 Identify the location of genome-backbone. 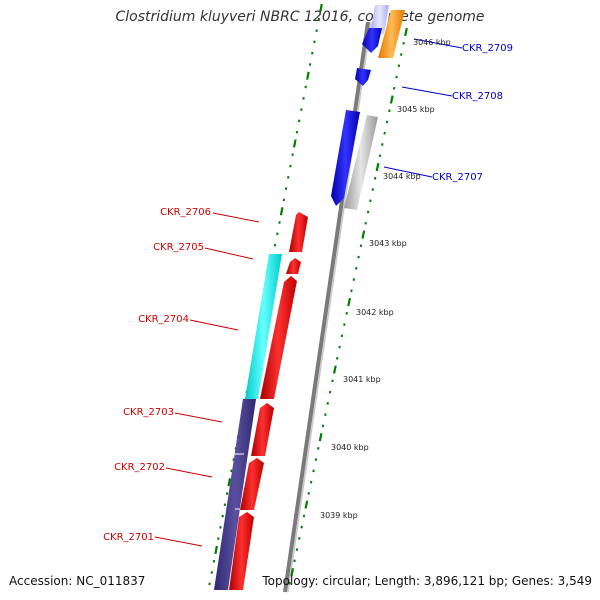
(326, 307).